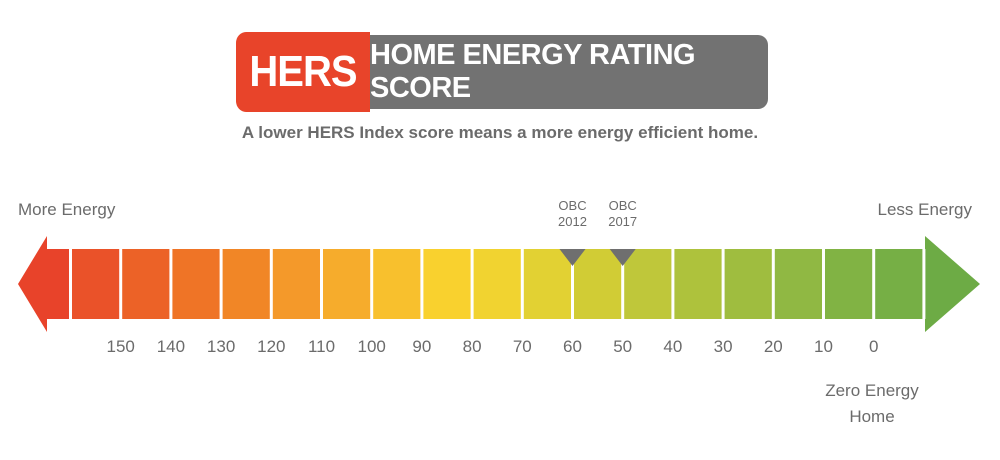  I want to click on tick-label: 40, so click(673, 346).